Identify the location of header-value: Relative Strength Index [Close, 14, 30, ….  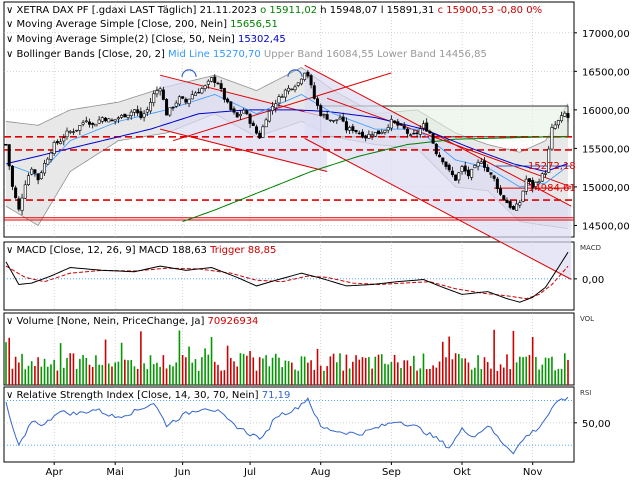
(138, 395).